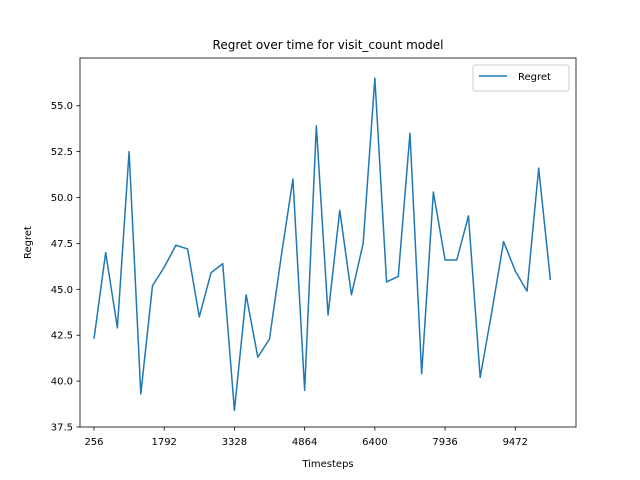 Image resolution: width=640 pixels, height=480 pixels. What do you see at coordinates (62, 244) in the screenshot?
I see `y-tick-label: 47.5` at bounding box center [62, 244].